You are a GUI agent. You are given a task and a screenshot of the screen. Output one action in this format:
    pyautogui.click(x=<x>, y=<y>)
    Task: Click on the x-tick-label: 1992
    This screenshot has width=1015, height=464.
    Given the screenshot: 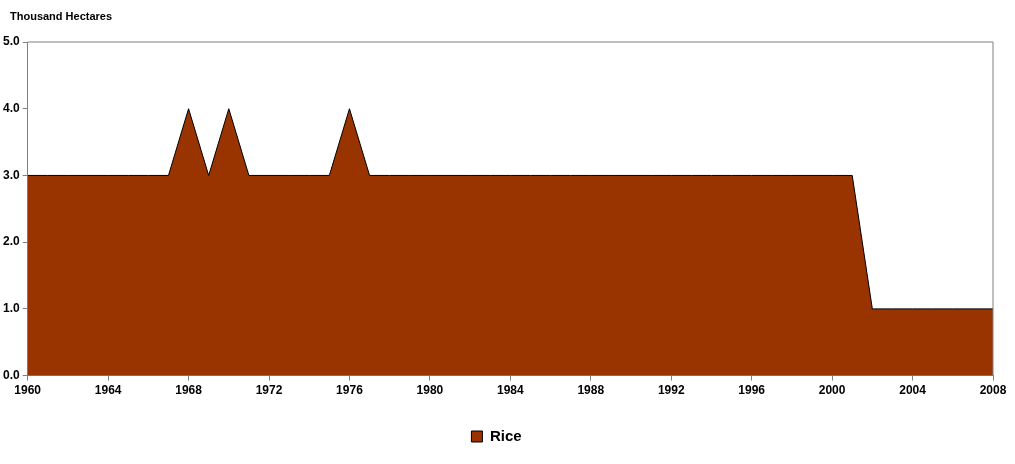 What is the action you would take?
    pyautogui.click(x=671, y=390)
    